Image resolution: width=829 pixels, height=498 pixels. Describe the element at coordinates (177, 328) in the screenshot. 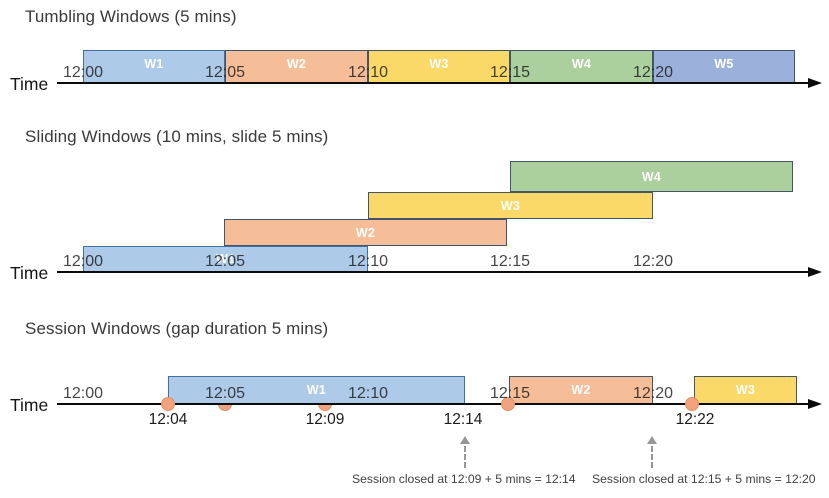

I see `session-title: Session Windows (gap duration 5 mins)` at that location.